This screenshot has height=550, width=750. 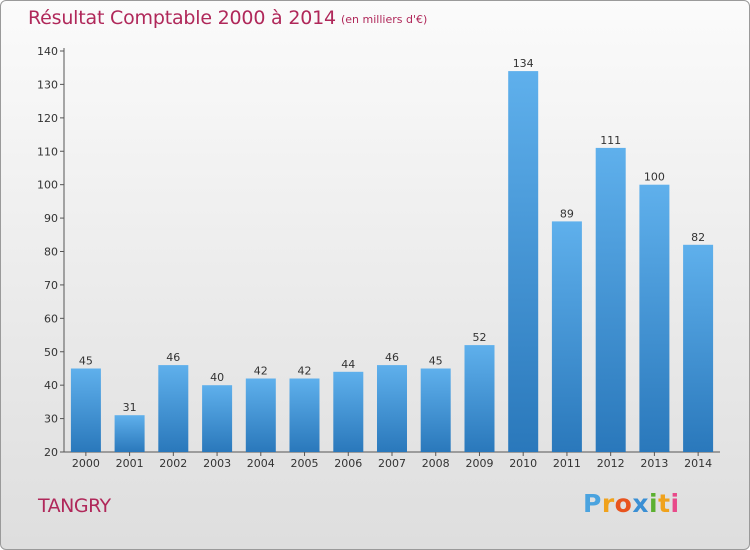 I want to click on x-tick-label-2014: 2014, so click(x=698, y=463).